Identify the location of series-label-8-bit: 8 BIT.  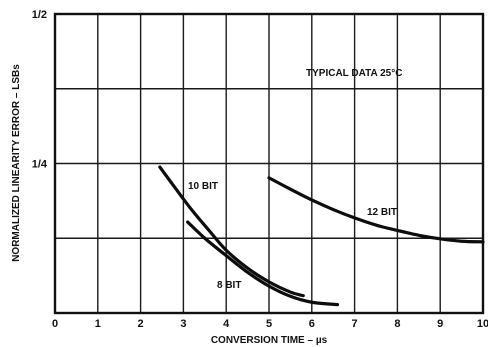
(229, 285).